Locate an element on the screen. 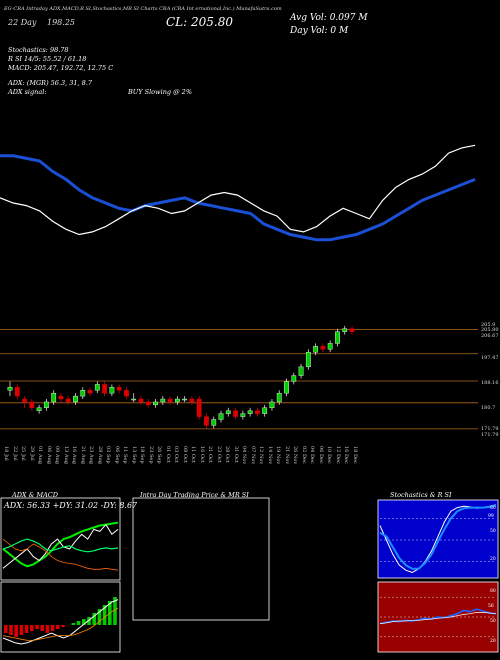 This screenshot has width=500, height=660. date-axis-label: 01 Aug is located at coordinates (40, 455).